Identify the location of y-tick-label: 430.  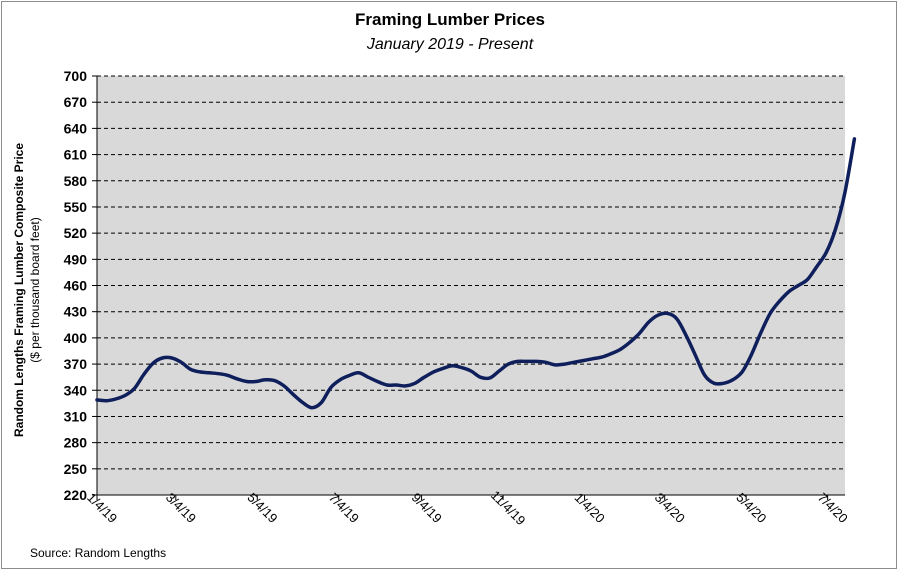
(76, 312).